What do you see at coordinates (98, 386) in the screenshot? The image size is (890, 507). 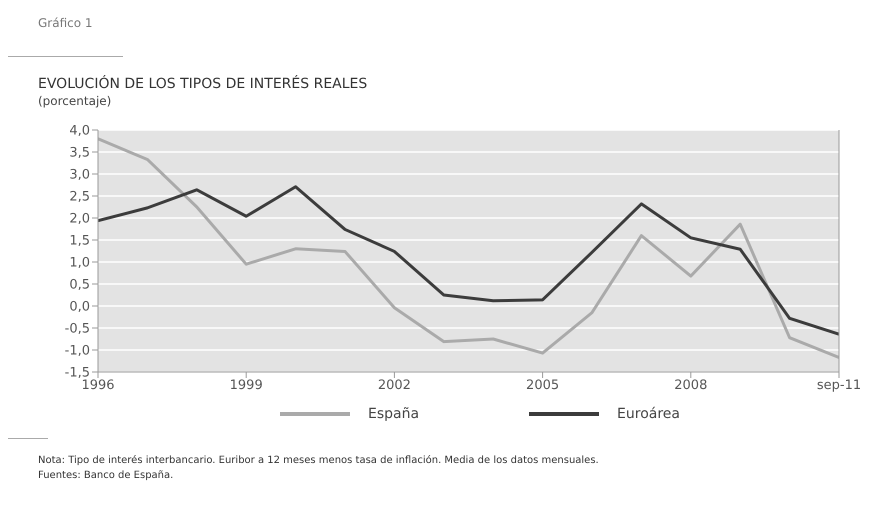 I see `x-tick-label: 1996` at bounding box center [98, 386].